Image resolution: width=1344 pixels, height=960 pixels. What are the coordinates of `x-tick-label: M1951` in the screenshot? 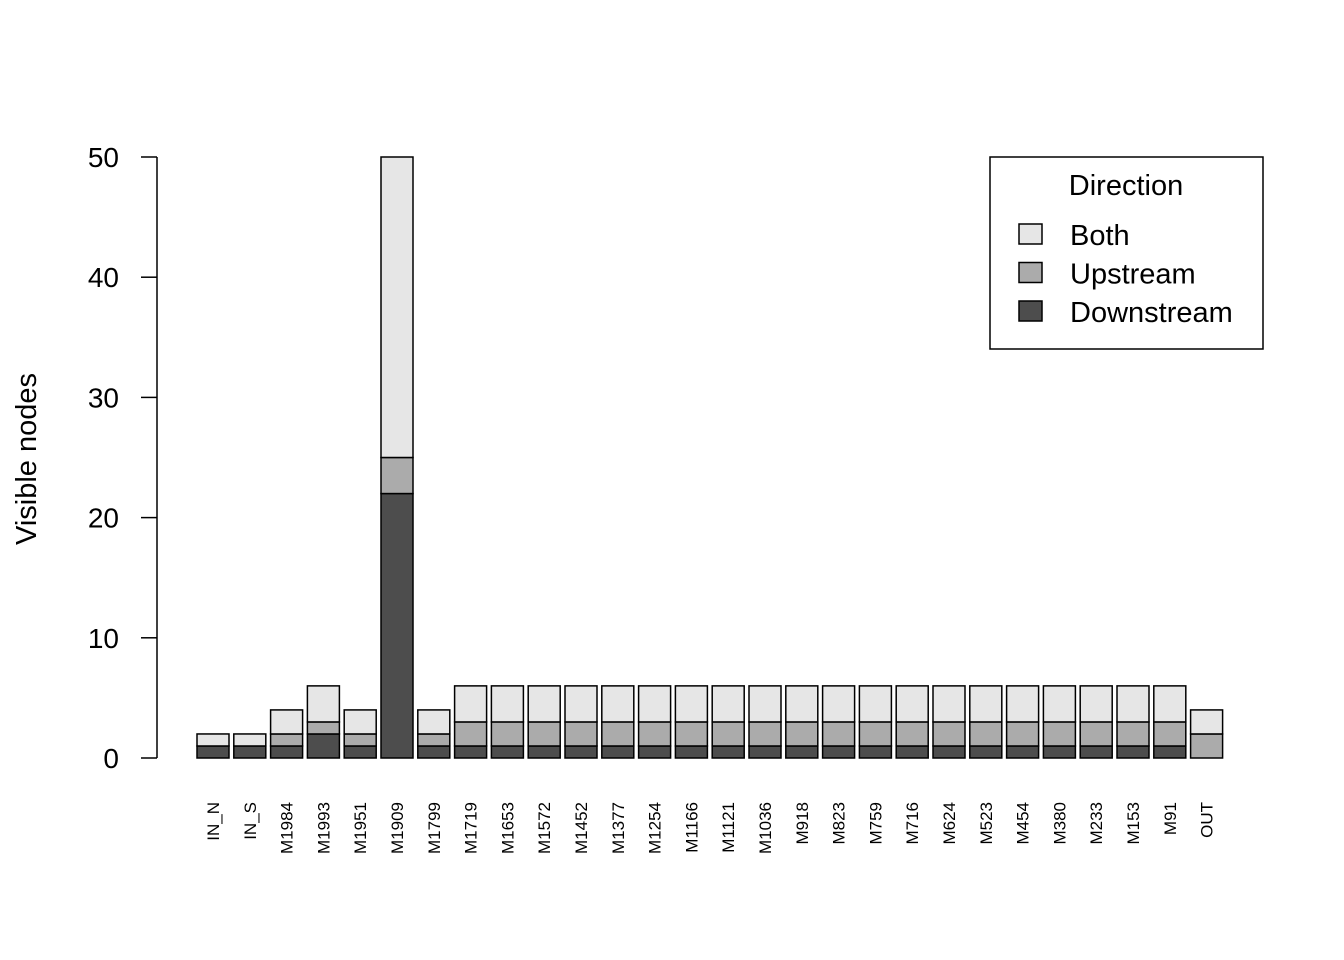 It's located at (360, 828).